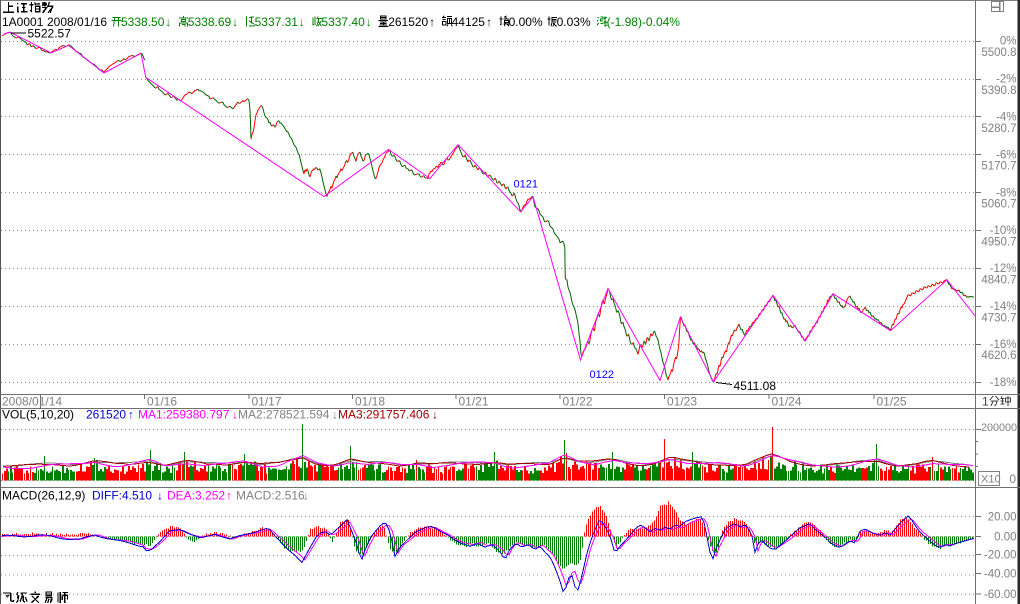 This screenshot has width=1020, height=604. Describe the element at coordinates (644, 22) in the screenshot. I see `svg-text: (-1.98)-0.04%` at that location.